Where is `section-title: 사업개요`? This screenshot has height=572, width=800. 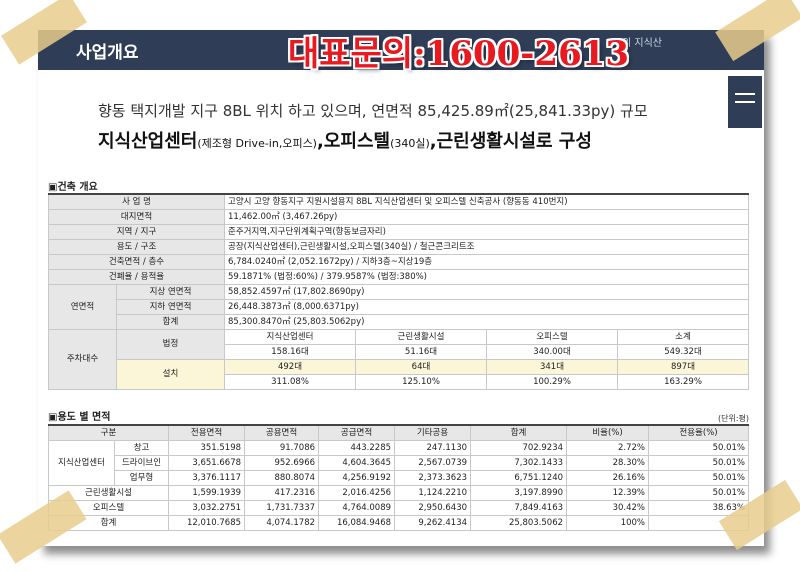 section-title: 사업개요 is located at coordinates (107, 53).